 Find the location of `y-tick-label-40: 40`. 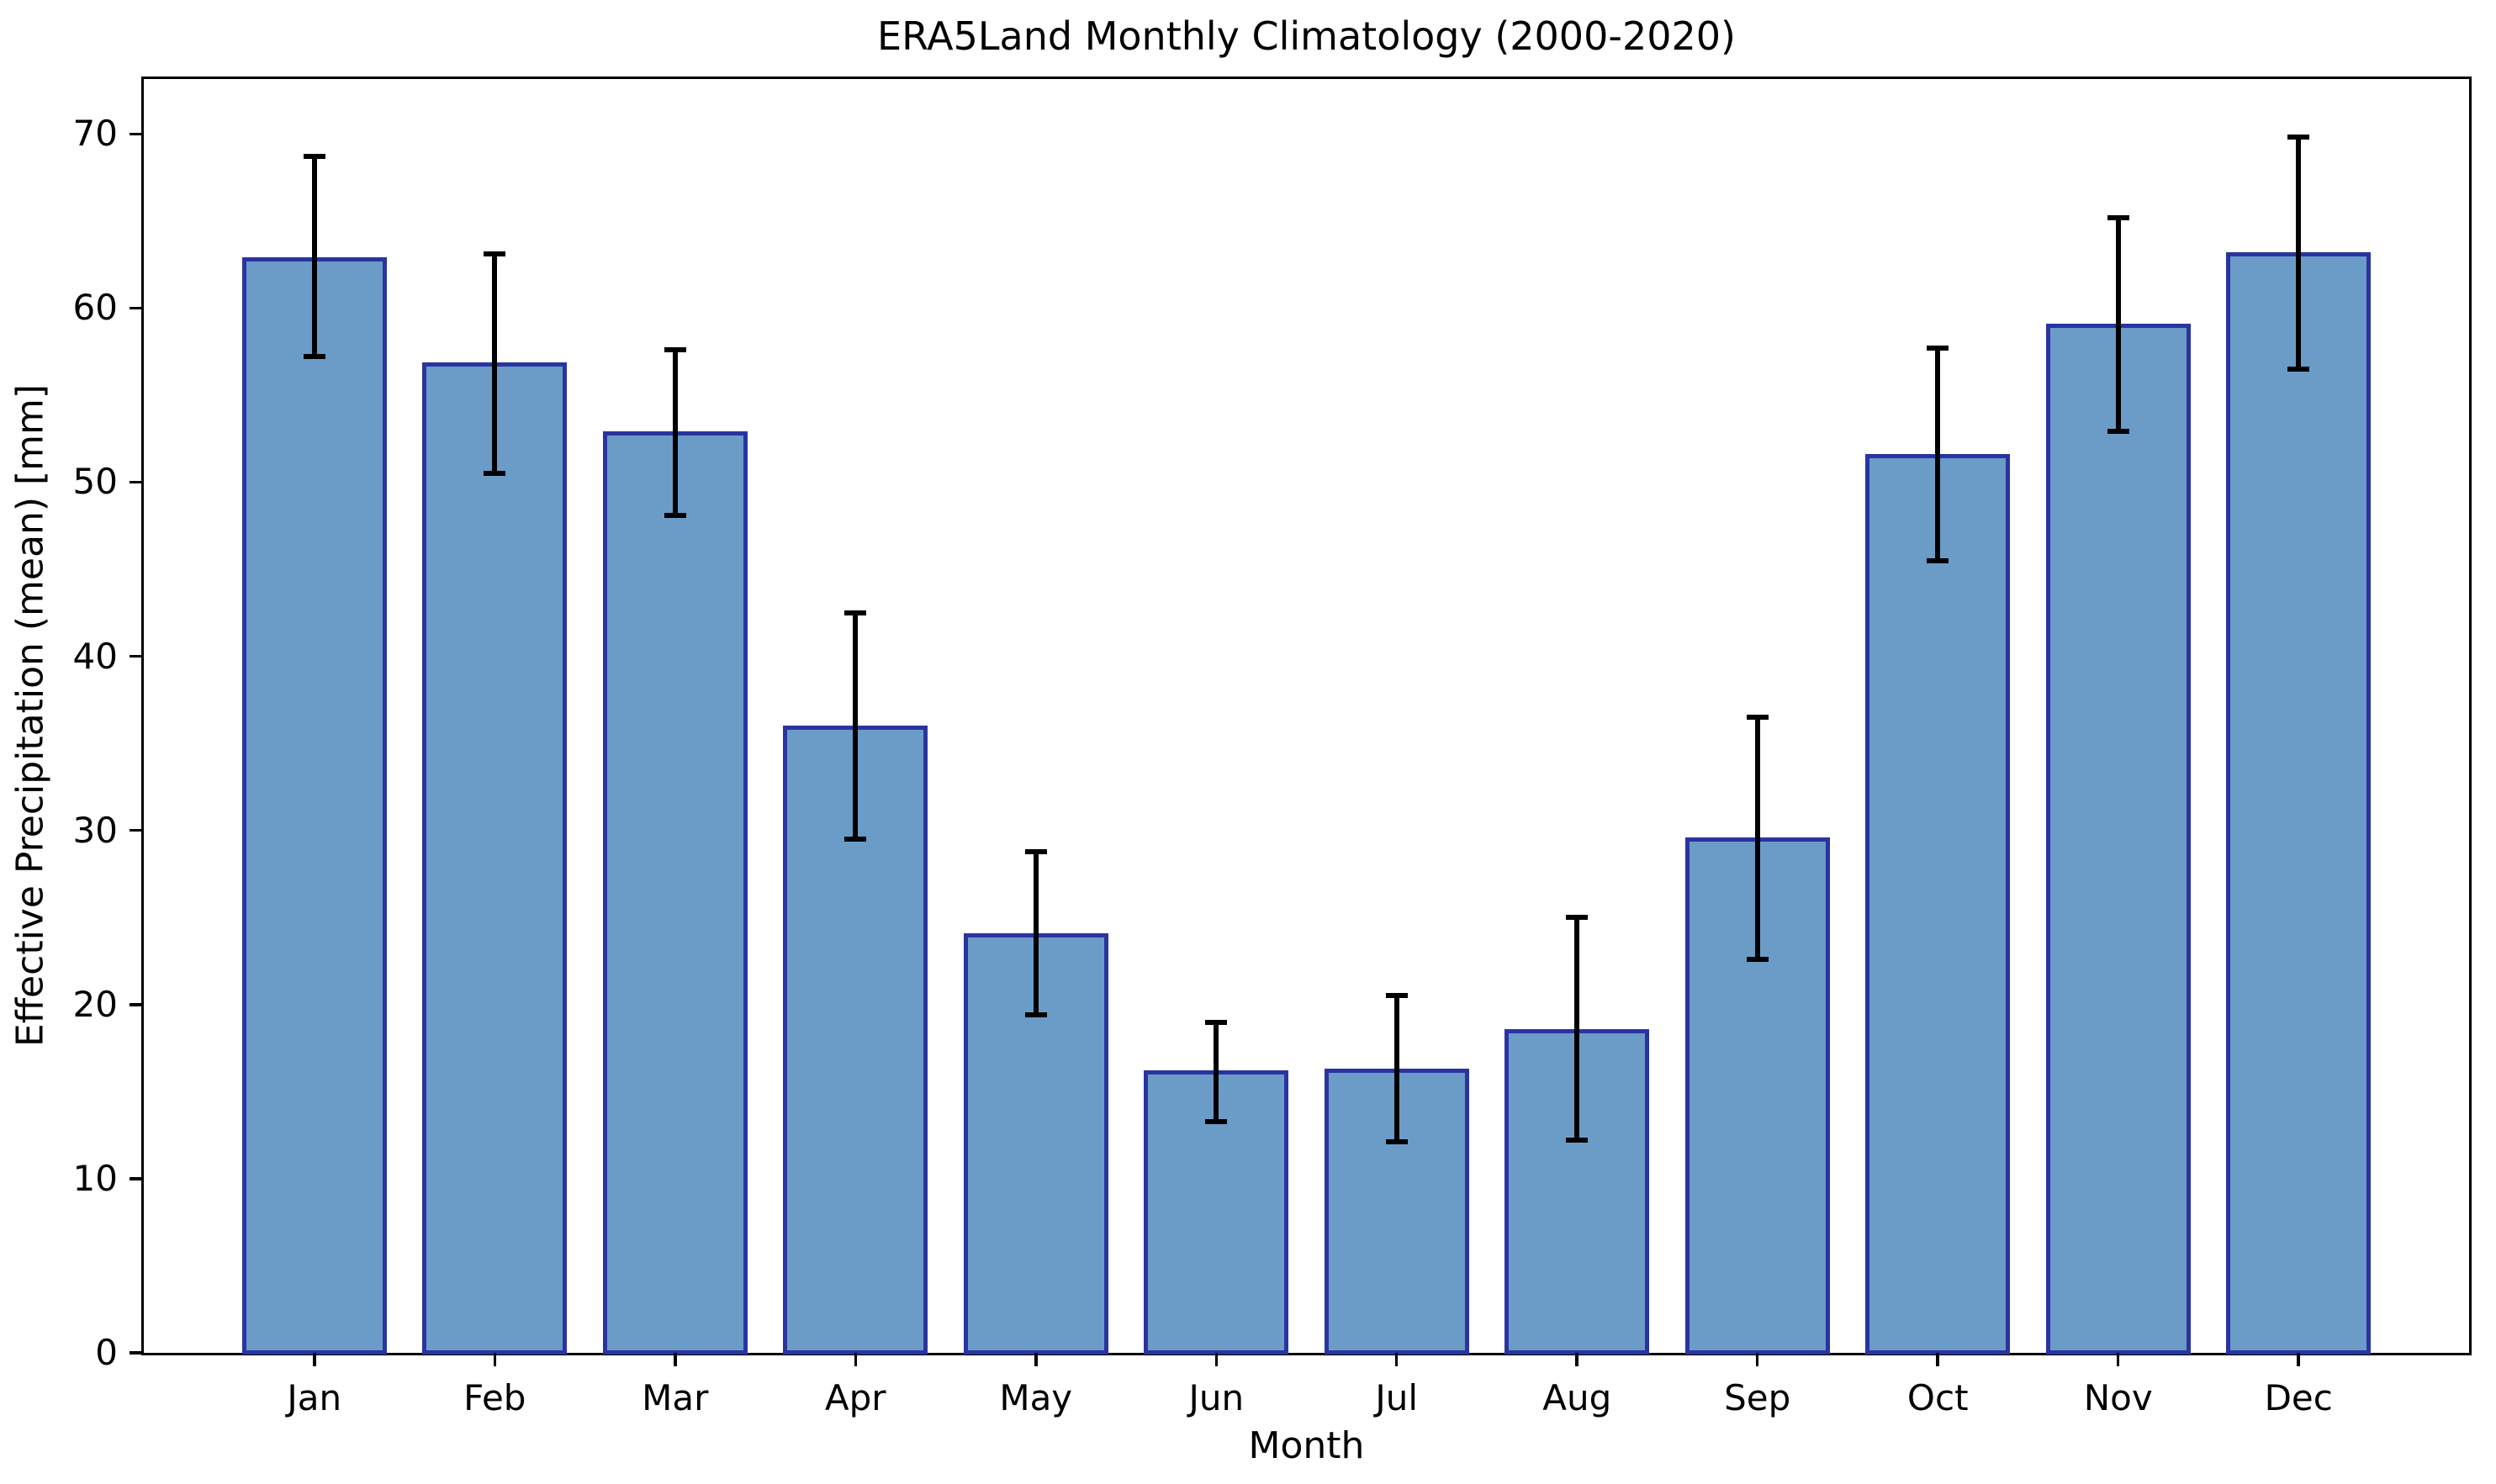

y-tick-label-40: 40 is located at coordinates (95, 656).